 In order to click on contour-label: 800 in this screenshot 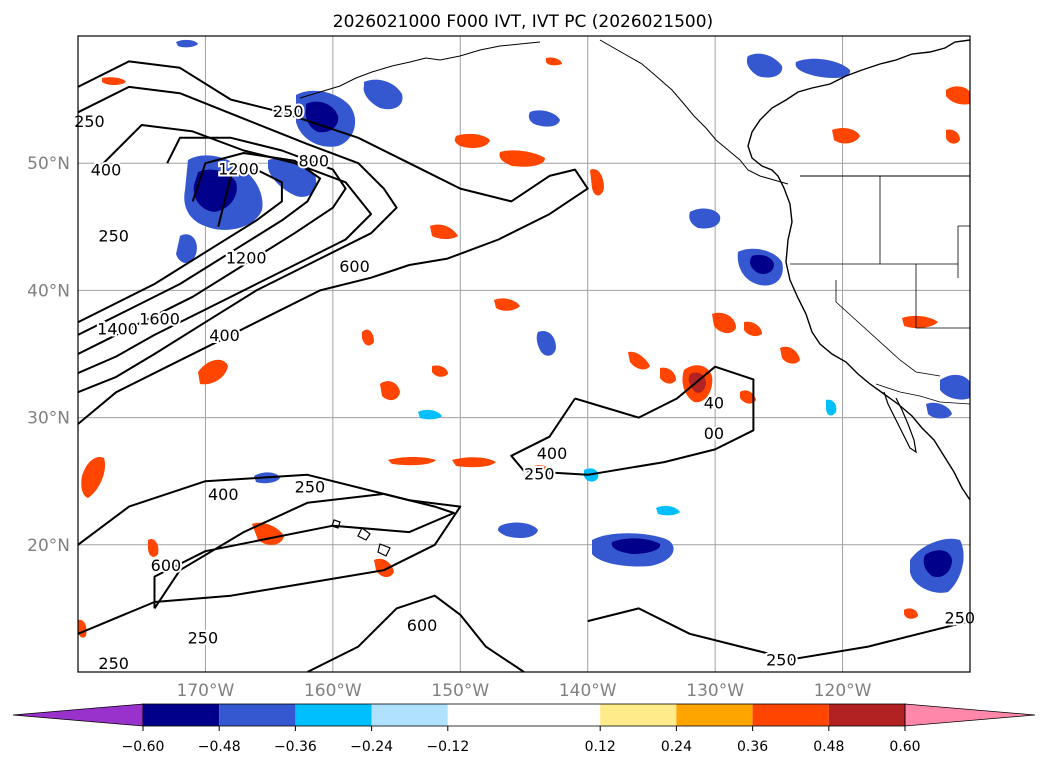, I will do `click(313, 161)`.